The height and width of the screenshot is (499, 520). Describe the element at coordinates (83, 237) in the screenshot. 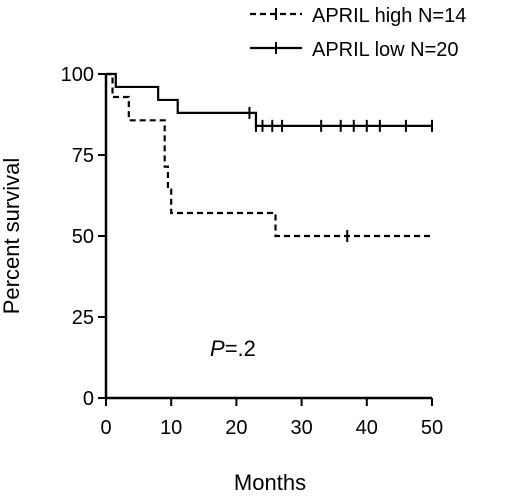

I see `y-tick-label: 50` at that location.